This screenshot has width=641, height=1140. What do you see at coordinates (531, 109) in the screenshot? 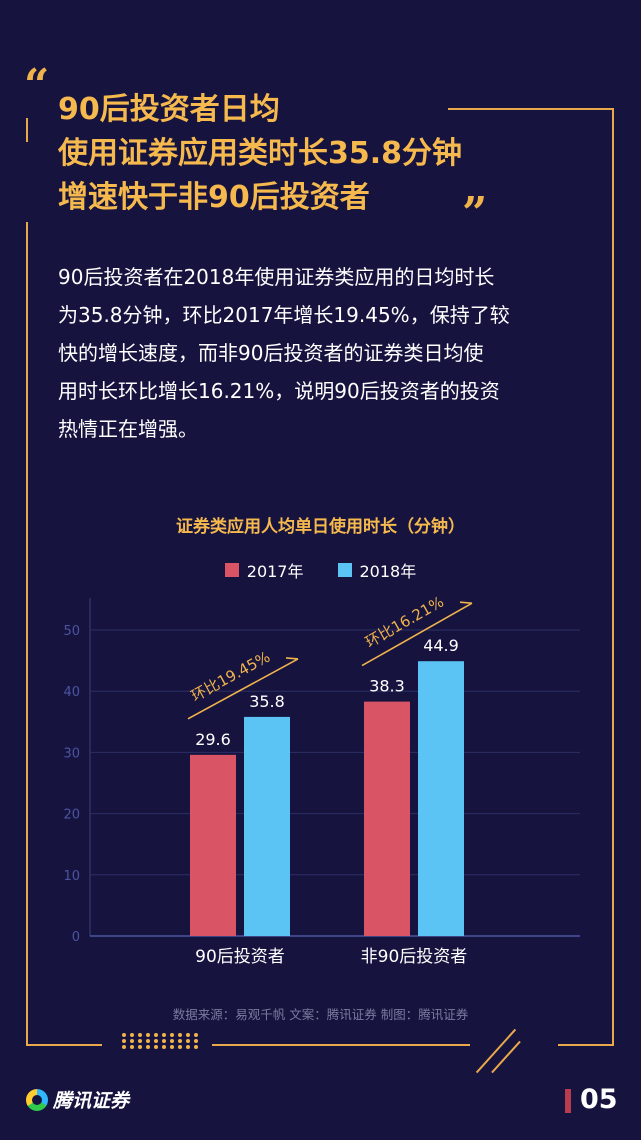
I see `frame-top-right` at bounding box center [531, 109].